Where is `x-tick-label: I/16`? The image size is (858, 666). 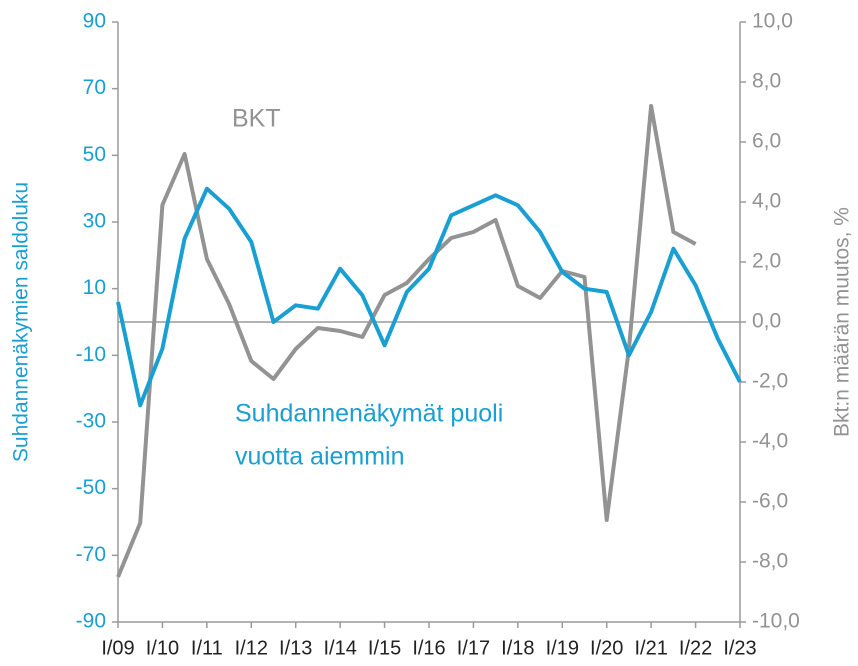
x-tick-label: I/16 is located at coordinates (428, 648).